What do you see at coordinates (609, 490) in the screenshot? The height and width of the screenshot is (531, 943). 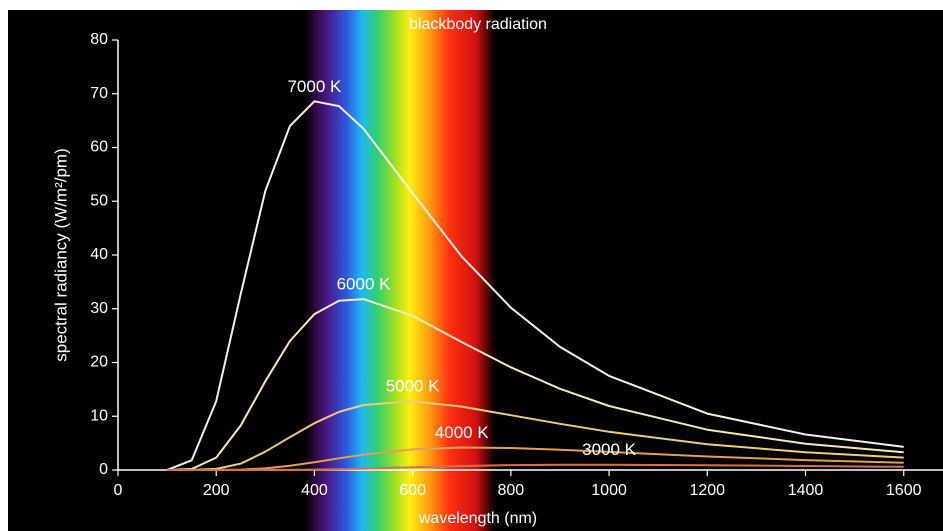 I see `x-tick-label: 1000` at bounding box center [609, 490].